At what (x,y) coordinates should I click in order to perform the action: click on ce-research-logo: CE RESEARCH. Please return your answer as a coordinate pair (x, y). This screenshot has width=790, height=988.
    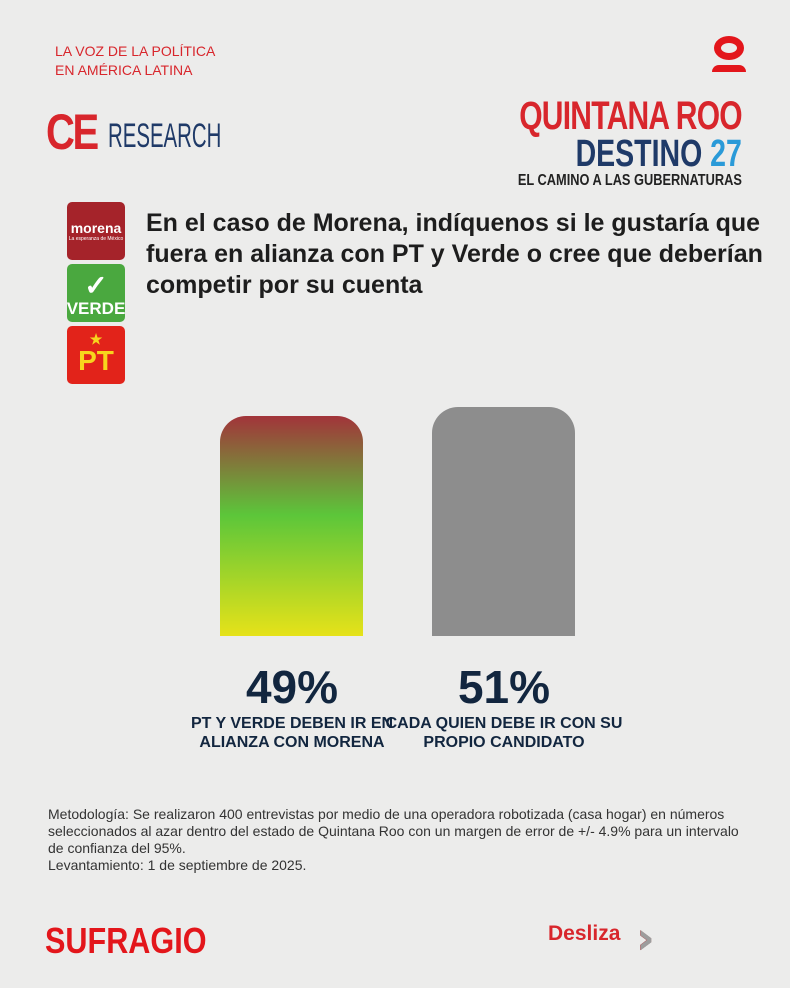
    Looking at the image, I should click on (171, 132).